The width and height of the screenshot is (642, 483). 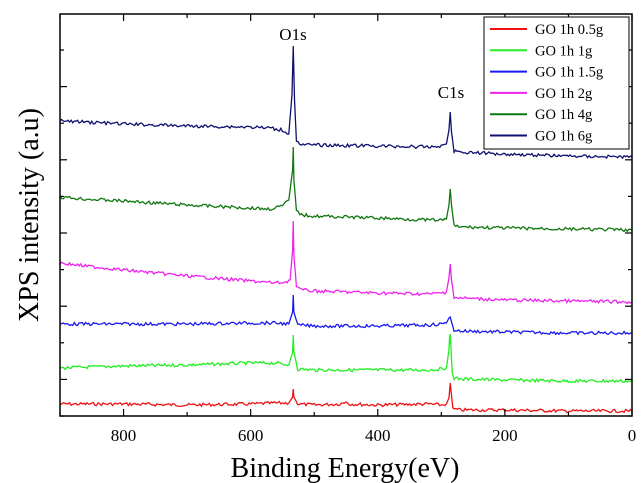 What do you see at coordinates (29, 215) in the screenshot?
I see `y-axis-title: XPS intensity (a.u)` at bounding box center [29, 215].